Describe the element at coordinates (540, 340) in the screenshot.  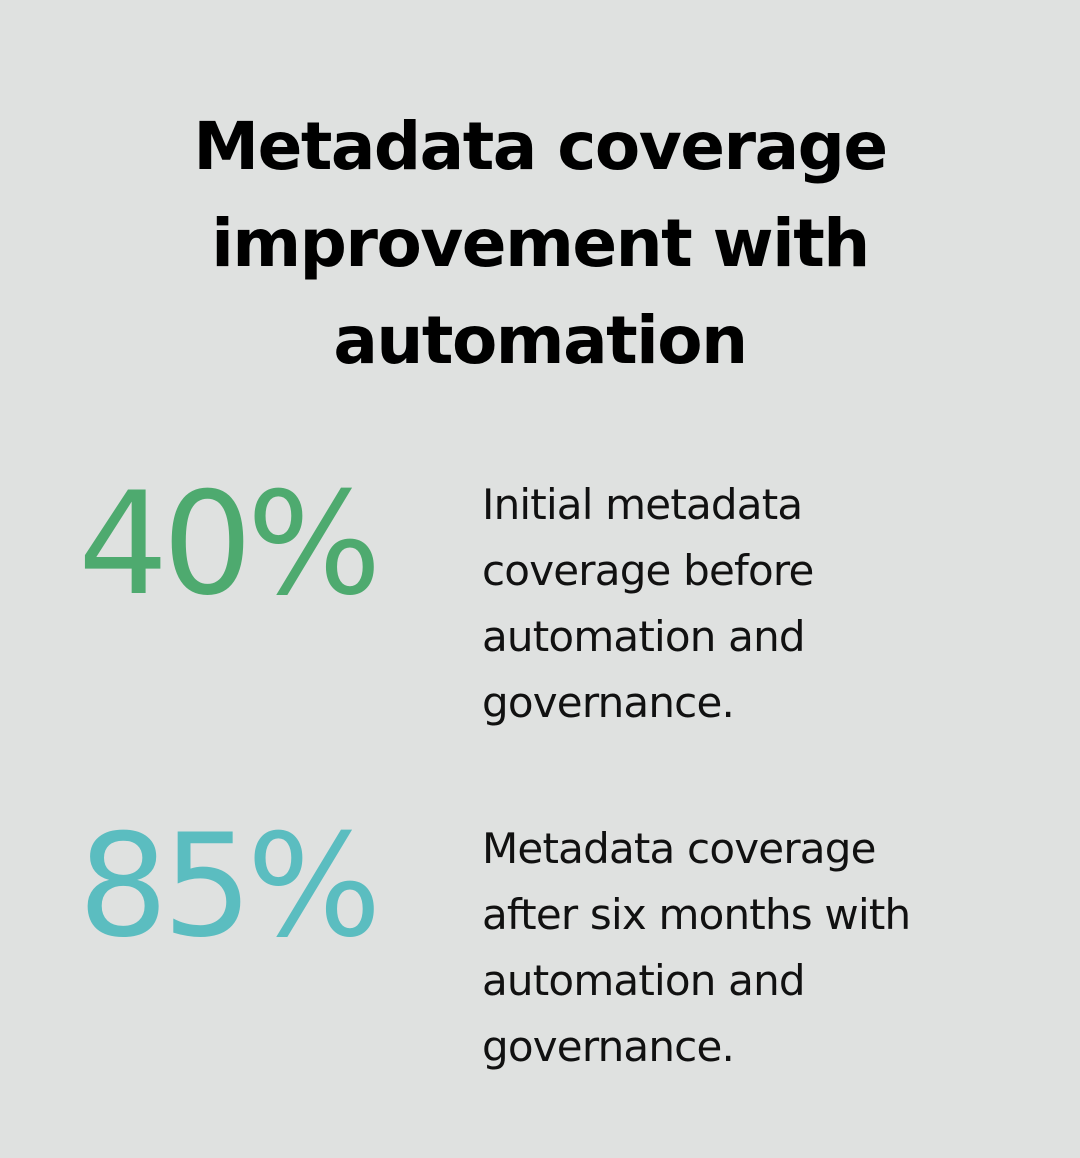
I see `title-line: automation` at that location.